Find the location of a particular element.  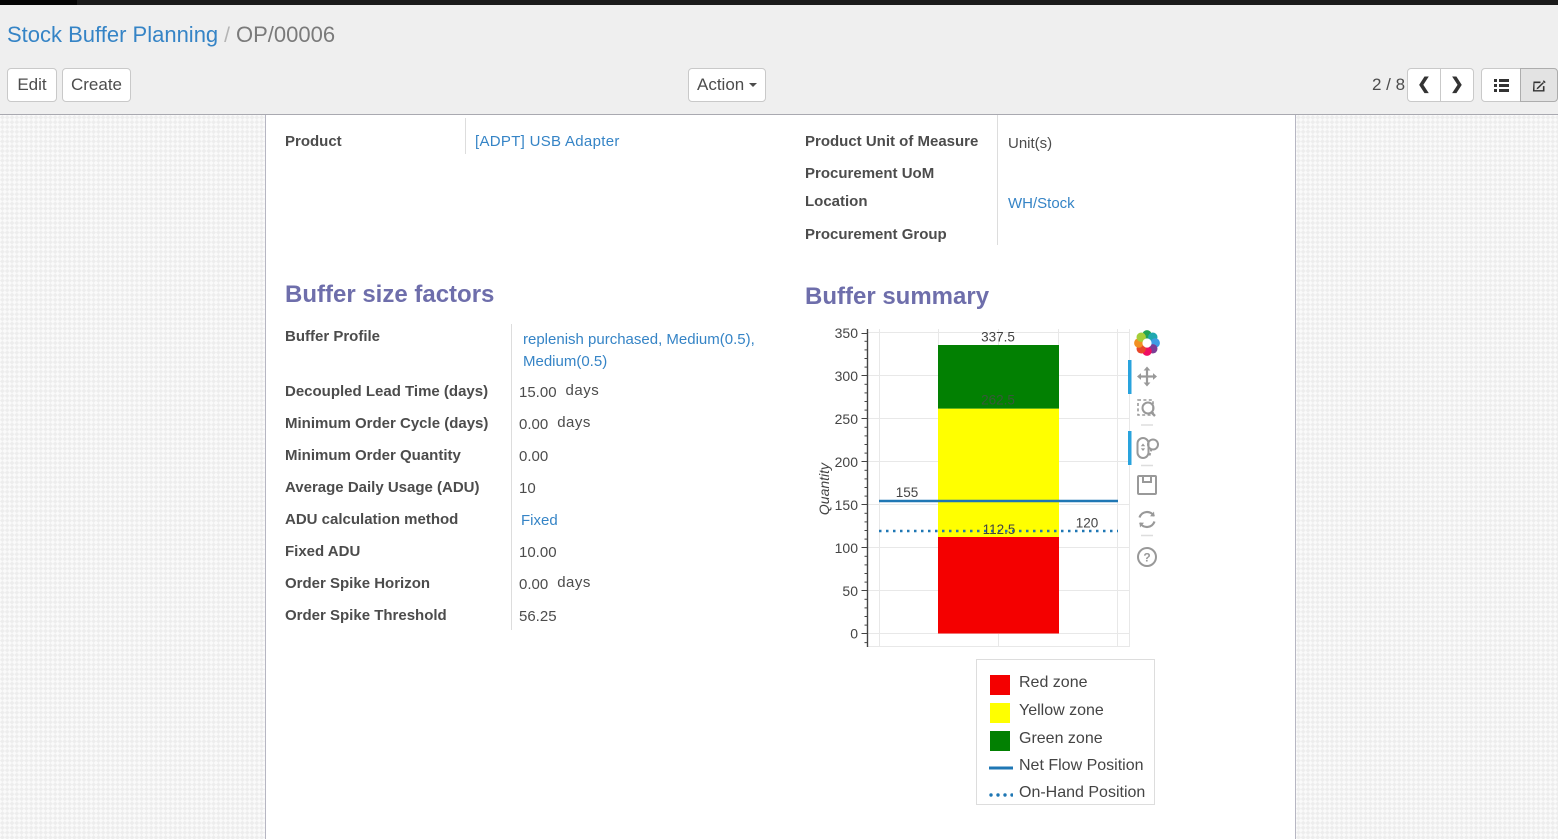

svg-text: 100 is located at coordinates (847, 548).